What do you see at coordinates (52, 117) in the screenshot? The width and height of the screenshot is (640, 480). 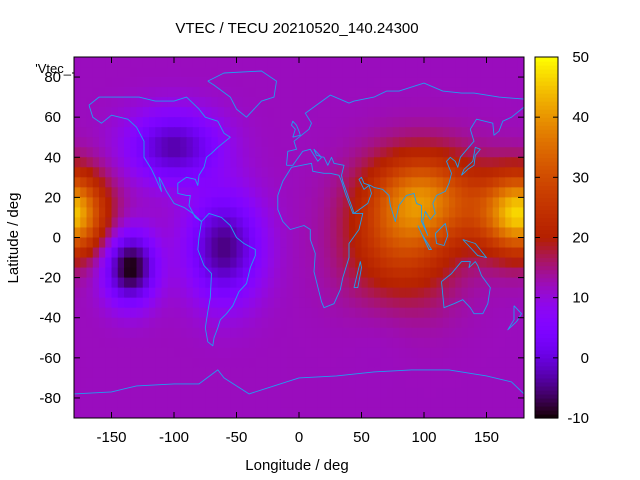 I see `y-tick-label: 60` at bounding box center [52, 117].